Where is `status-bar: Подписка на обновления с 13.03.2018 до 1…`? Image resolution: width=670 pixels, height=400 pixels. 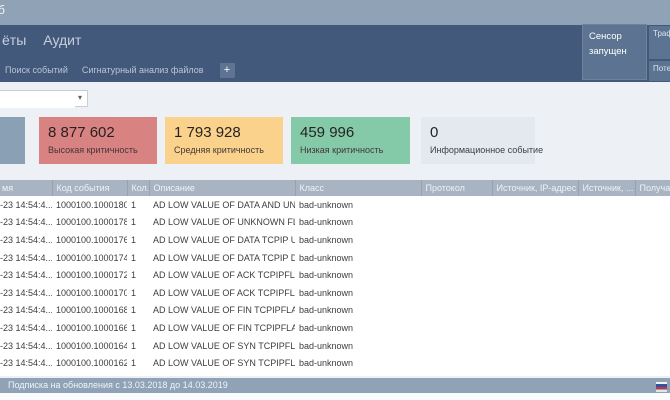 status-bar: Подписка на обновления с 13.03.2018 до 1… is located at coordinates (335, 385).